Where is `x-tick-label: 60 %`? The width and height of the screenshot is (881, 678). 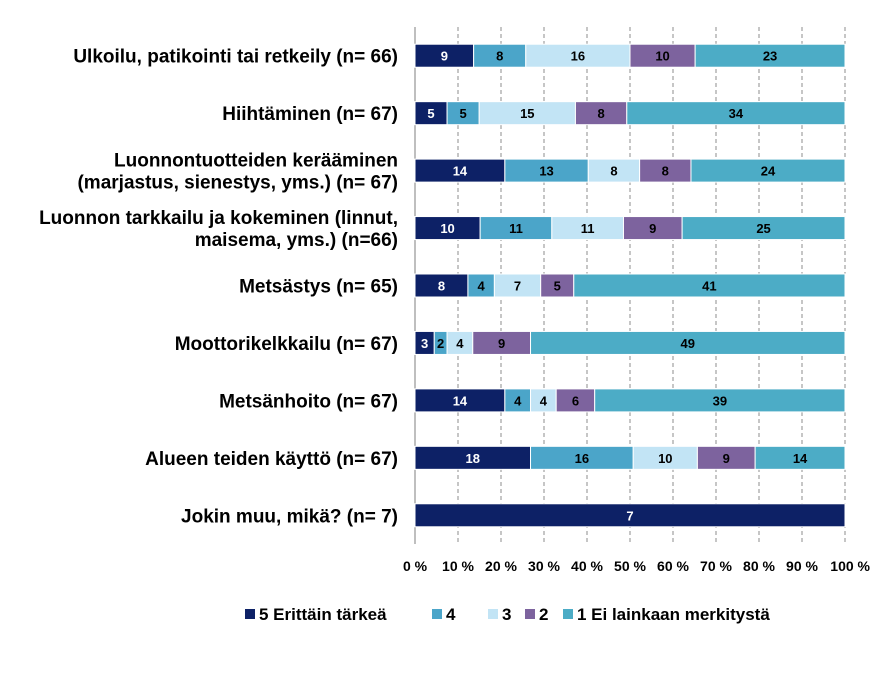
x-tick-label: 60 % is located at coordinates (673, 566).